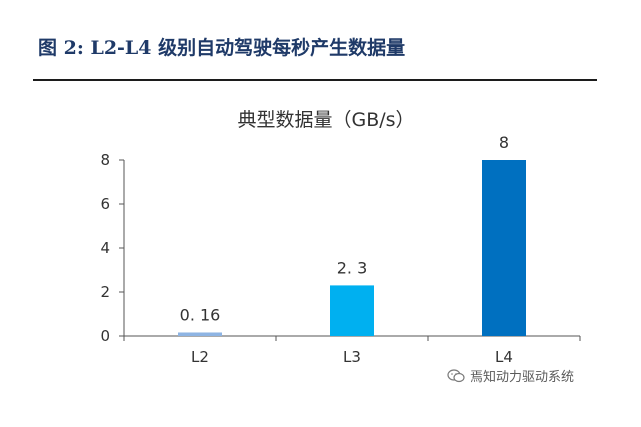 The width and height of the screenshot is (641, 427). I want to click on x-tick-label: L3, so click(352, 357).